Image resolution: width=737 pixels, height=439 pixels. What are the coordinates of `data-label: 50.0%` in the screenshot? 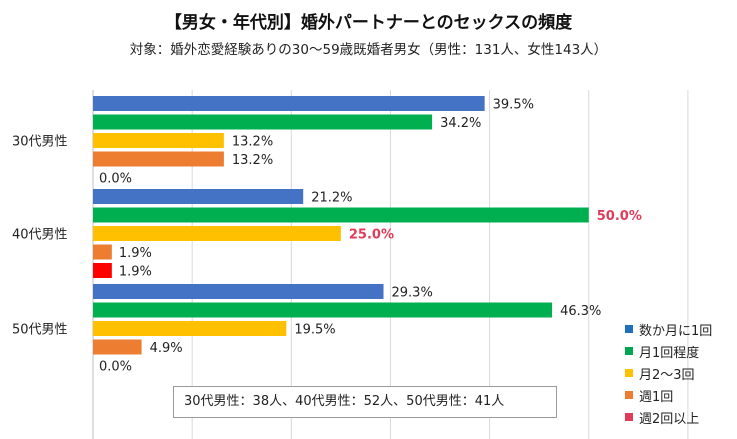 It's located at (619, 216).